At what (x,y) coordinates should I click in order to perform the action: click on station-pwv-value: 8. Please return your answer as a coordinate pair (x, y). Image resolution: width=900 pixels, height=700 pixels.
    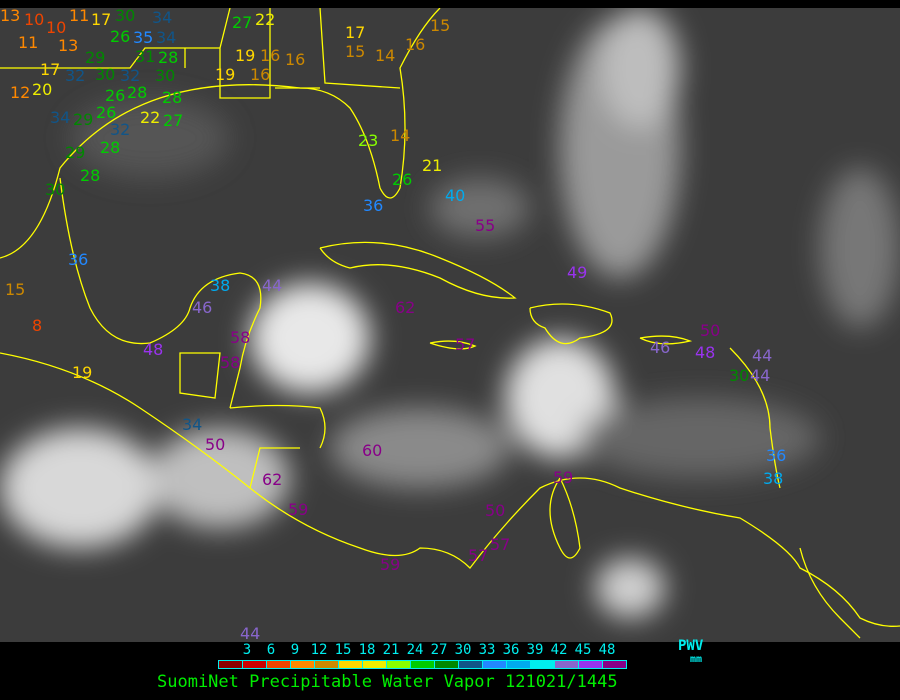
    Looking at the image, I should click on (37, 325).